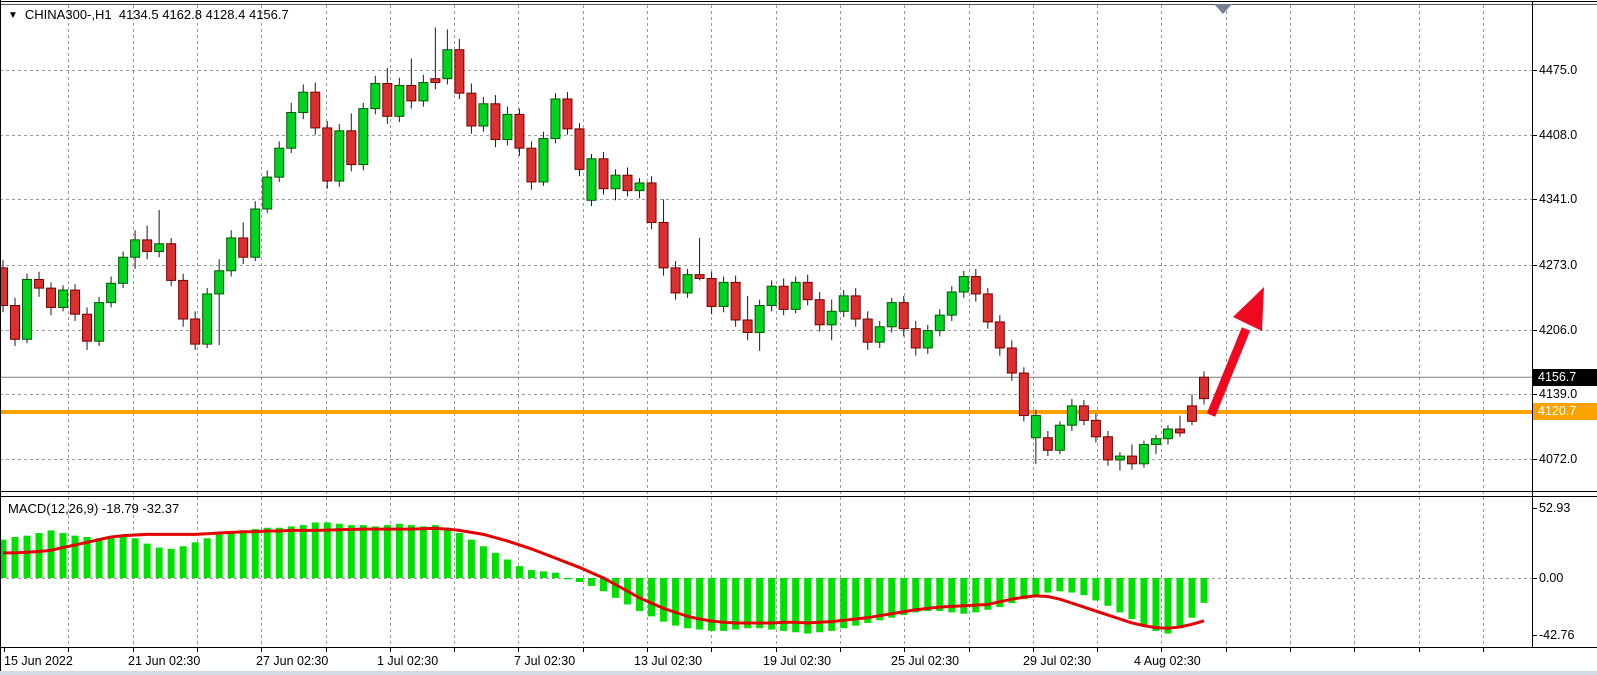 This screenshot has height=675, width=1597. I want to click on price-axis-label: 4206.0, so click(1558, 329).